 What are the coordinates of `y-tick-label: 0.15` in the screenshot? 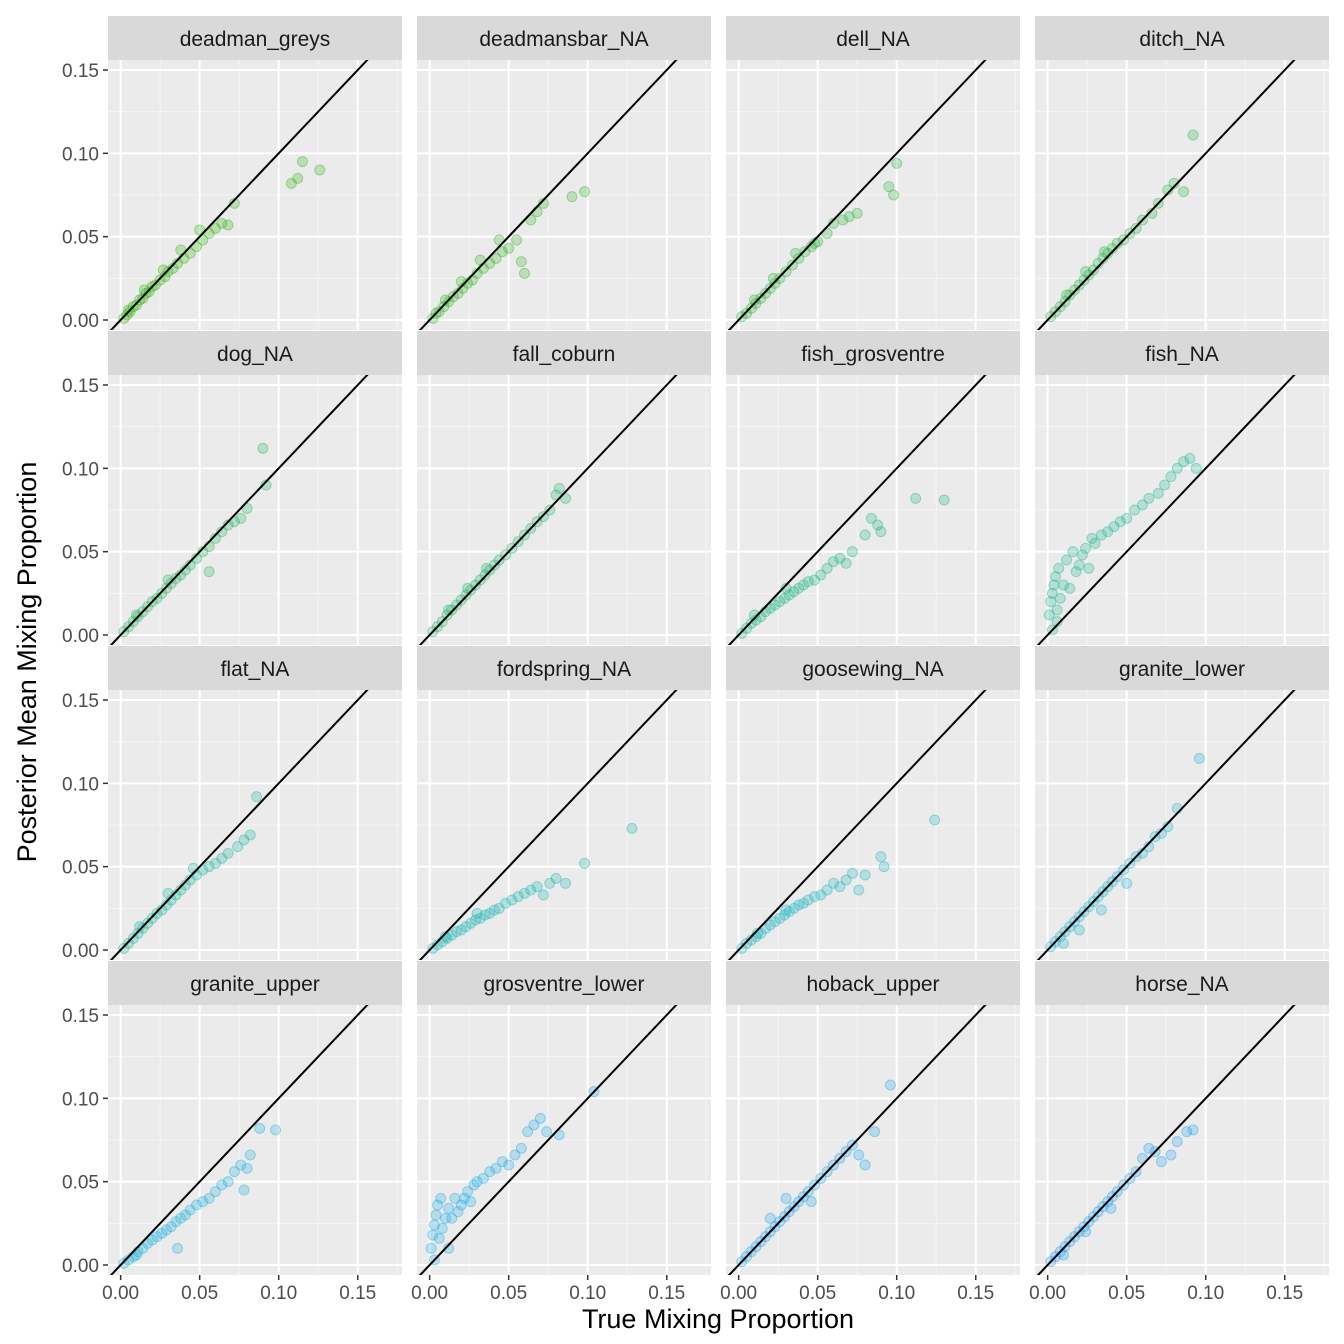 It's located at (80, 1016).